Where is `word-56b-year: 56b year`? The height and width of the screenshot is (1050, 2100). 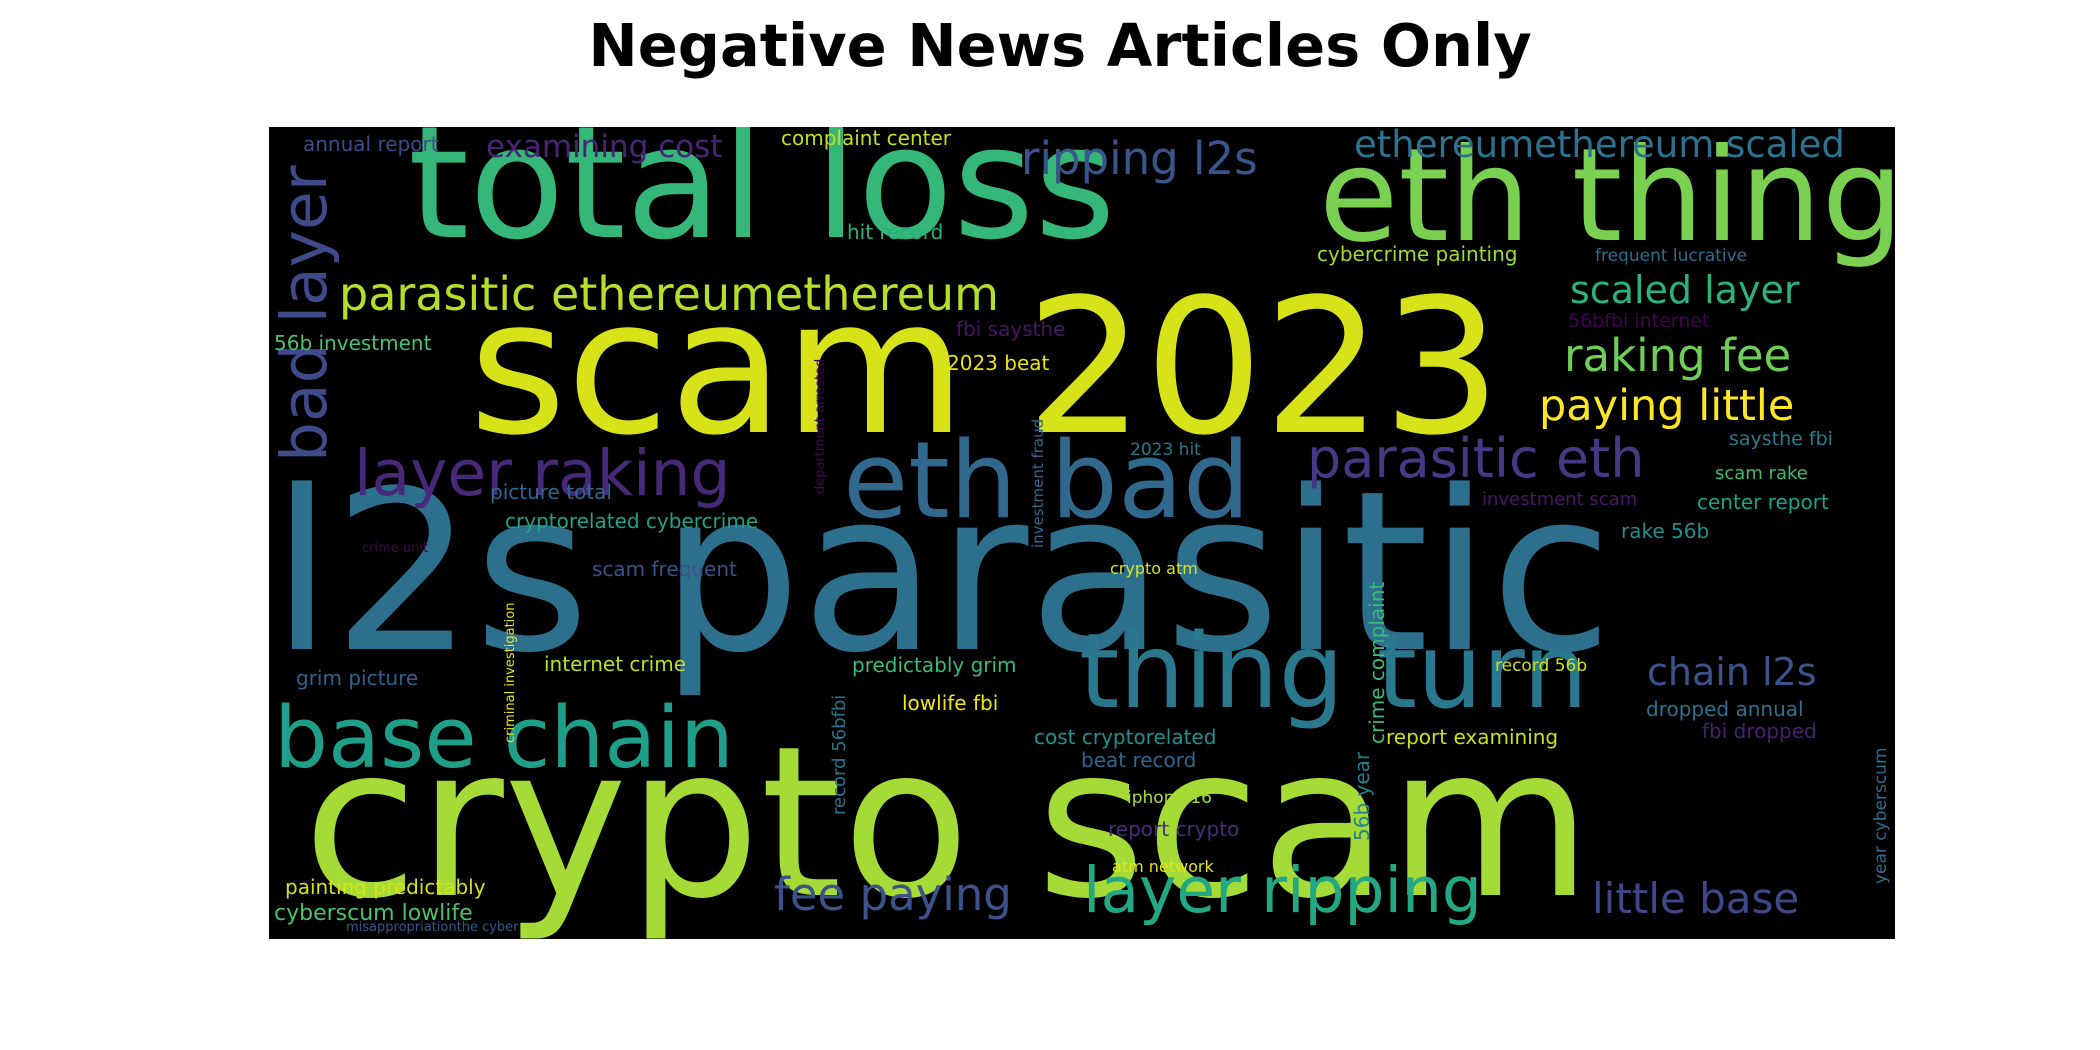 word-56b-year: 56b year is located at coordinates (1362, 796).